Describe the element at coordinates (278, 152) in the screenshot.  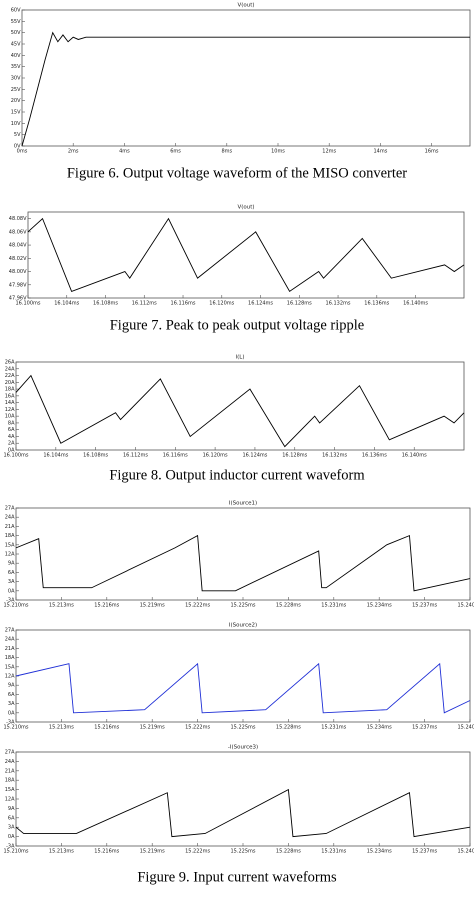
I see `x-tick-label: 10ms` at that location.